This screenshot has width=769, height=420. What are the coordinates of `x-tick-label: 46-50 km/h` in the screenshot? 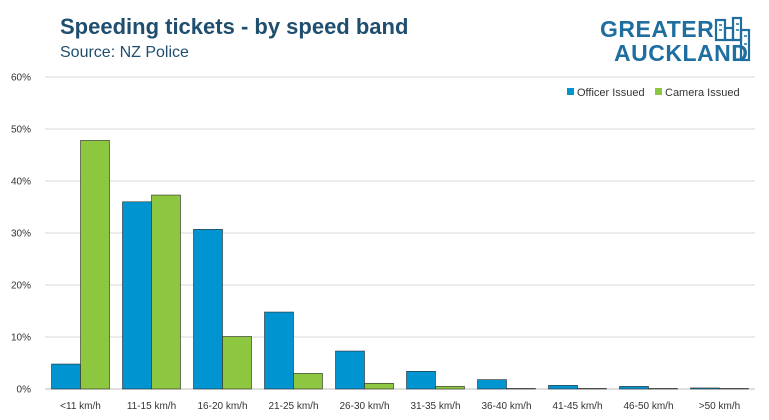 It's located at (648, 406).